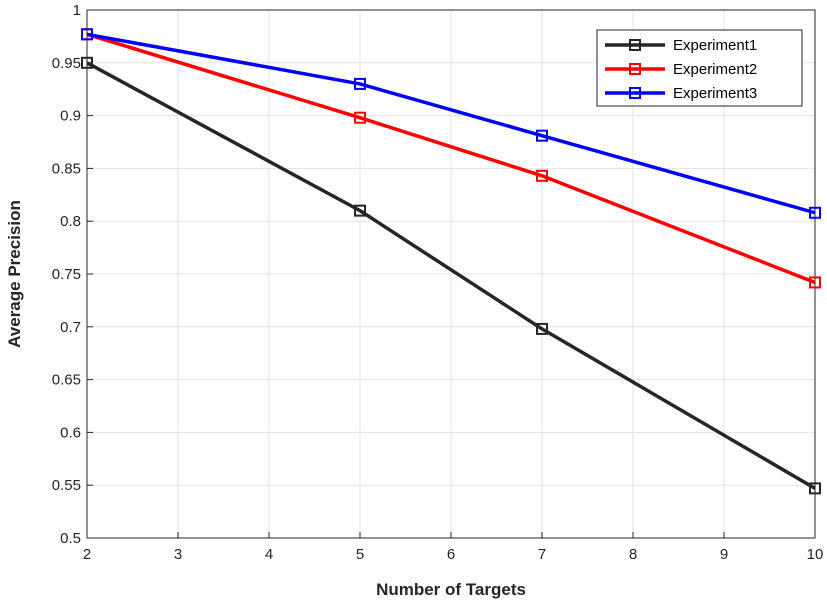  Describe the element at coordinates (77, 10) in the screenshot. I see `y-tick-label: 1` at that location.